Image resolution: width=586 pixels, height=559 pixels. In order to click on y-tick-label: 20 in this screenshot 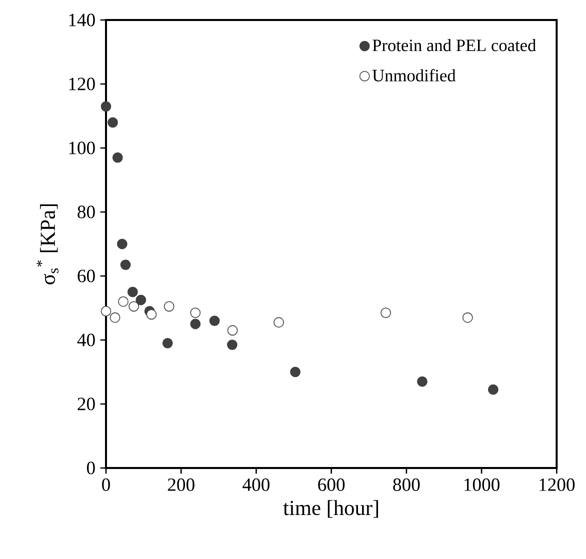, I will do `click(86, 404)`.